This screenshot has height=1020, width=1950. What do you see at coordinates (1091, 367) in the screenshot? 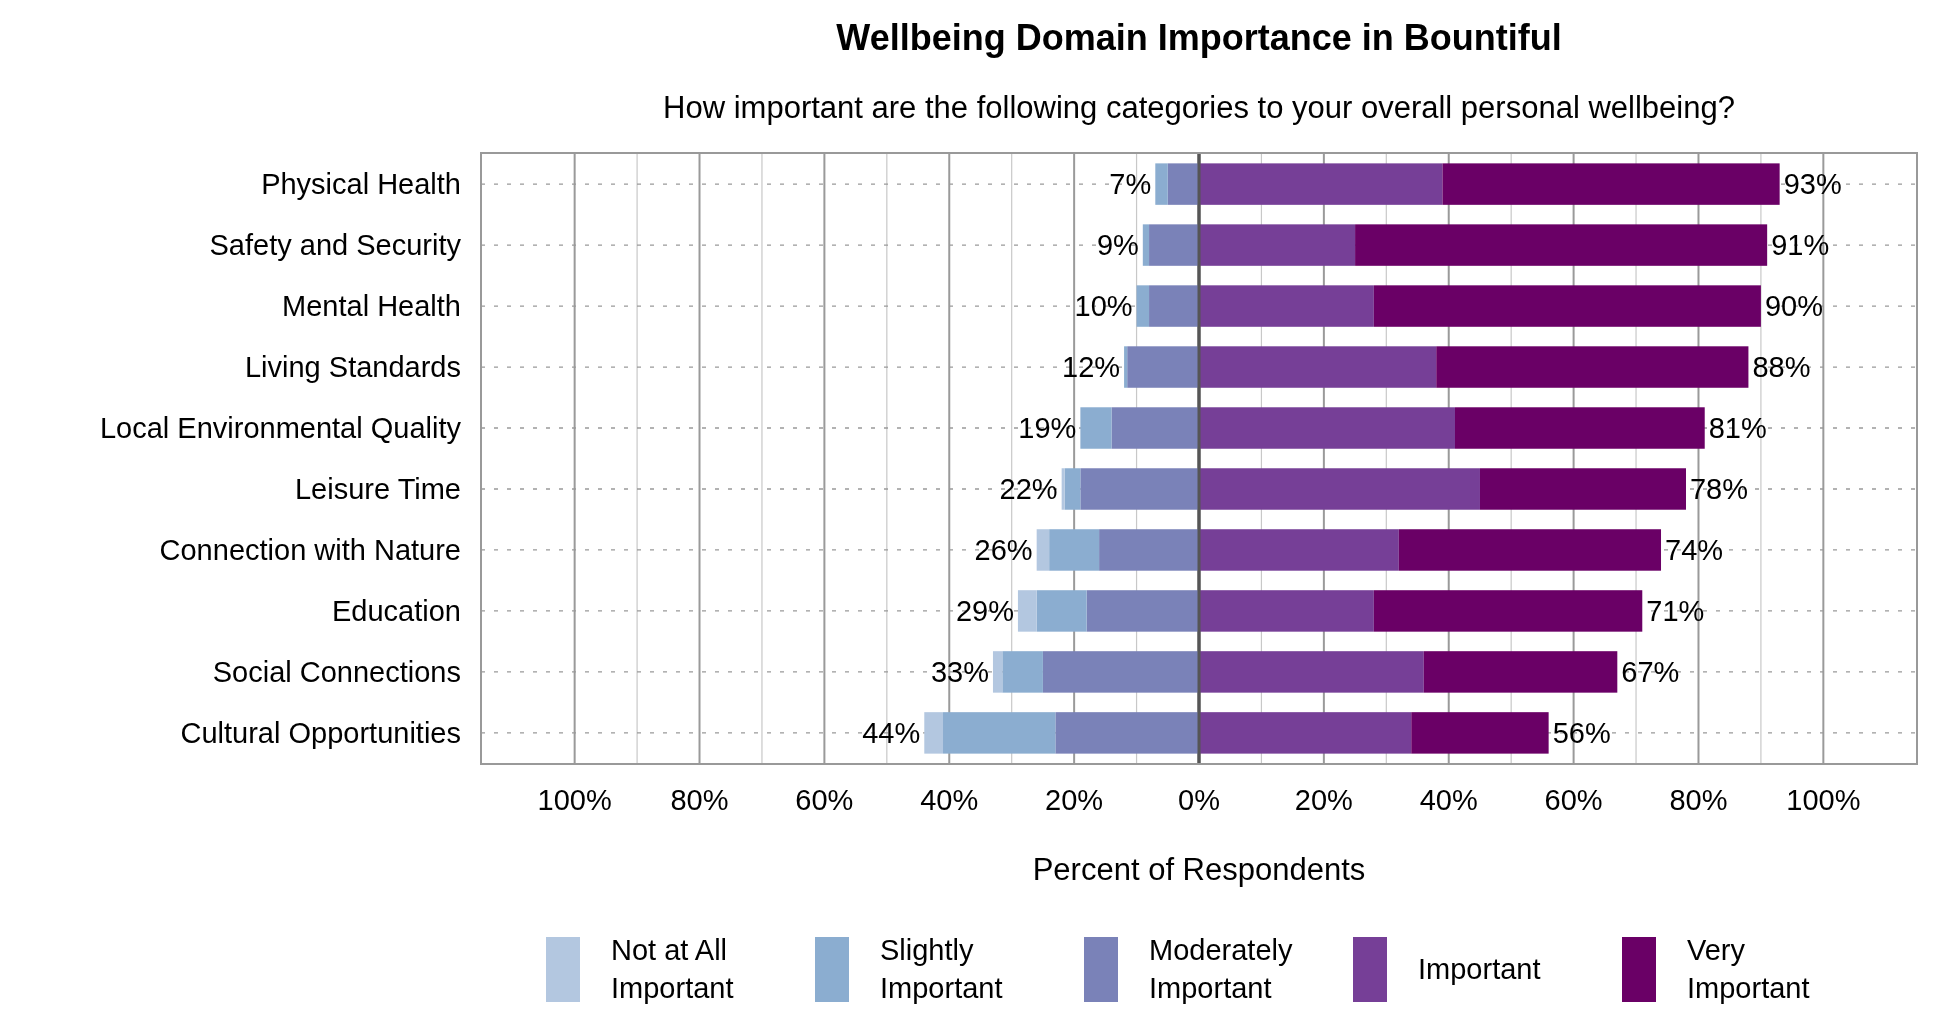
I see `annotation: 12%` at bounding box center [1091, 367].